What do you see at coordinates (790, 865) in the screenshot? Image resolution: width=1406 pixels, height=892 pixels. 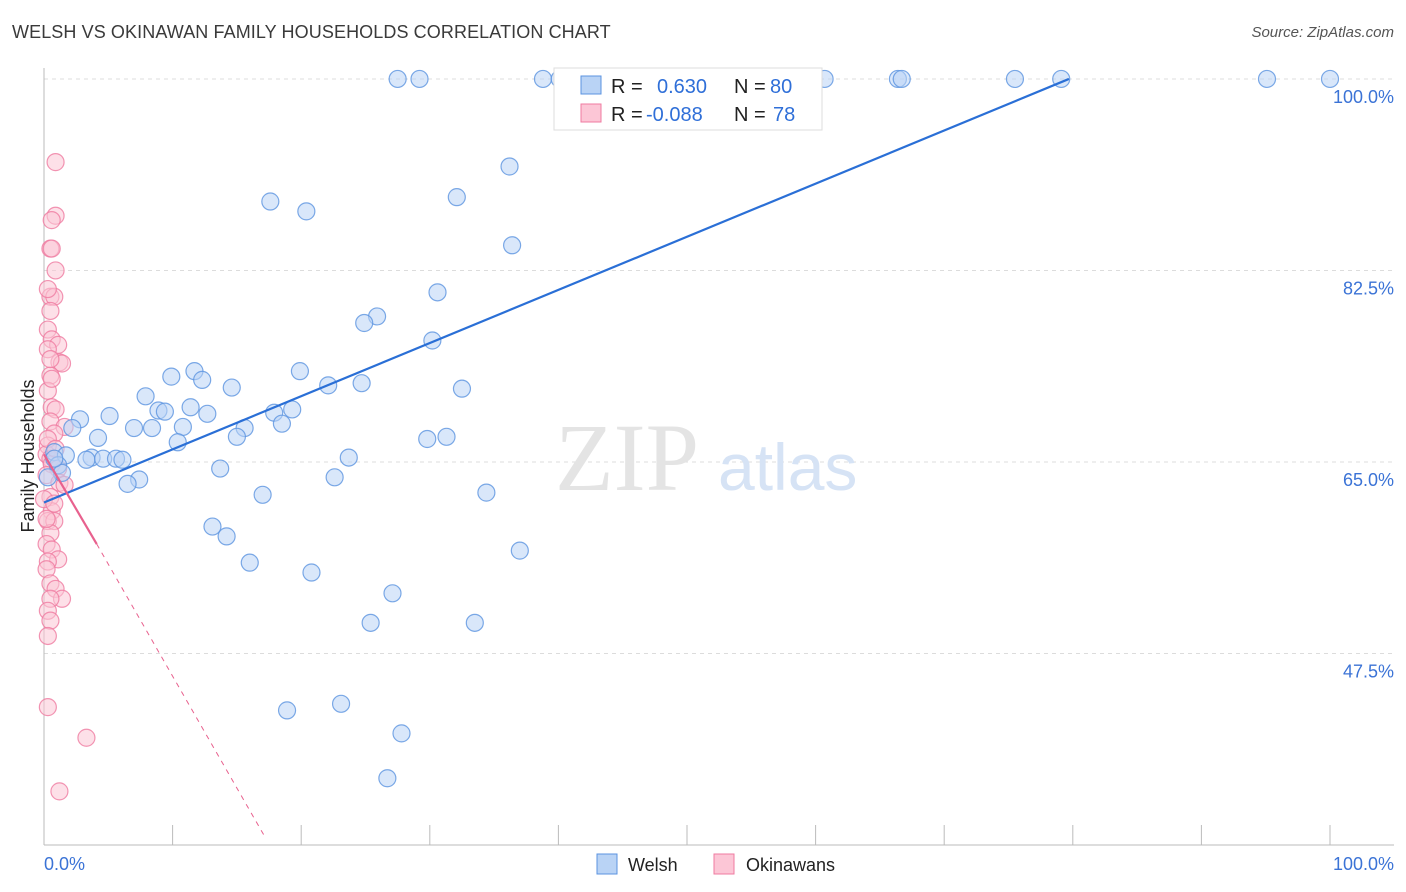 I see `bottom-legend-okinawans: Okinawans` at bounding box center [790, 865].